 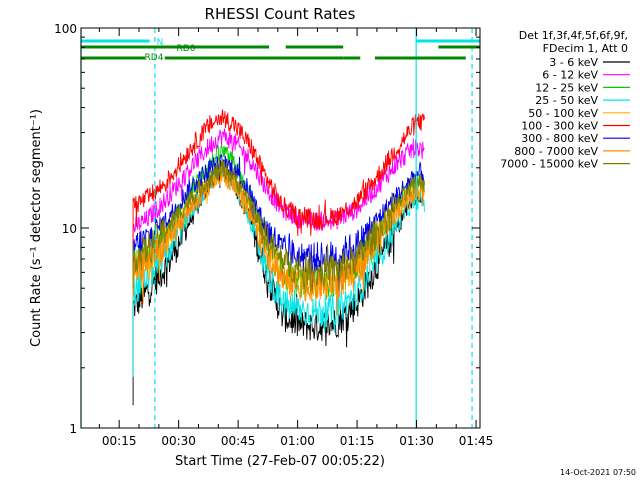 I want to click on legend-label: 25 - 50 keV, so click(x=566, y=100).